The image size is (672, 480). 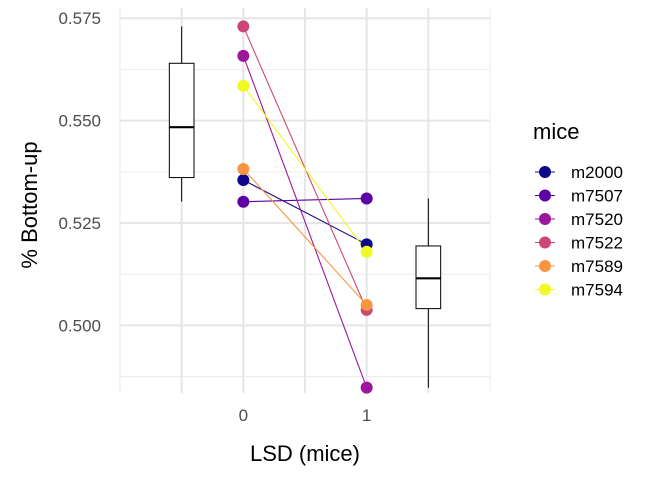 What do you see at coordinates (181, 120) in the screenshot?
I see `boxplot-box` at bounding box center [181, 120].